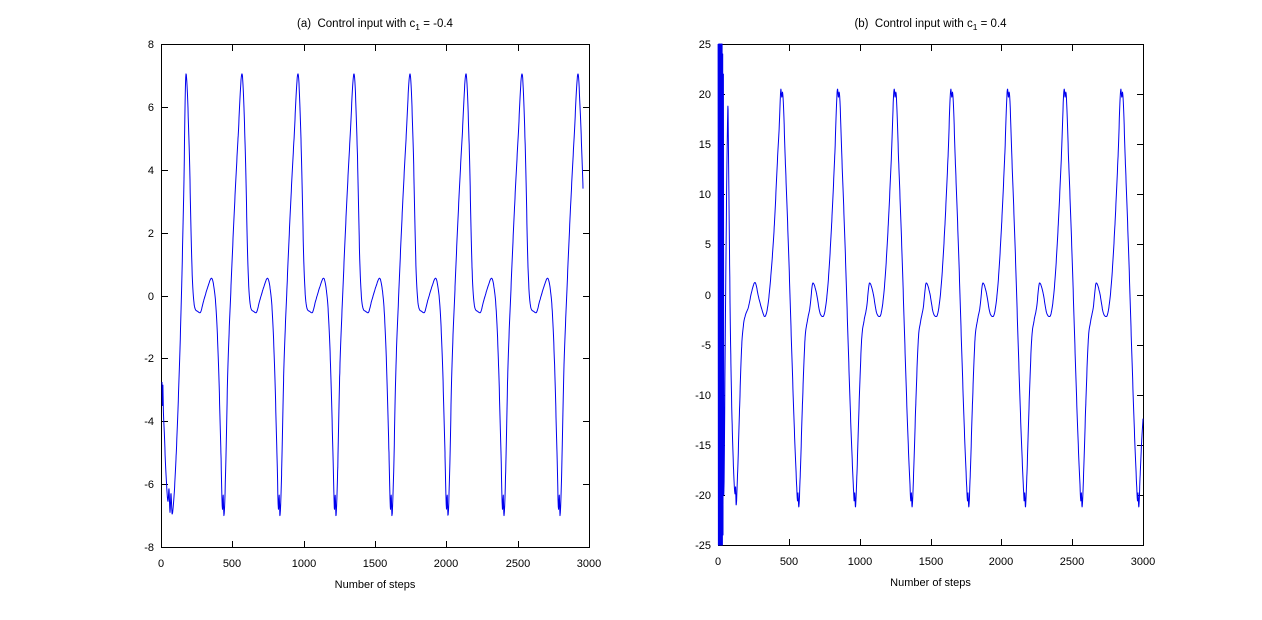 The width and height of the screenshot is (1262, 620). I want to click on y-tick-label: -6, so click(149, 485).